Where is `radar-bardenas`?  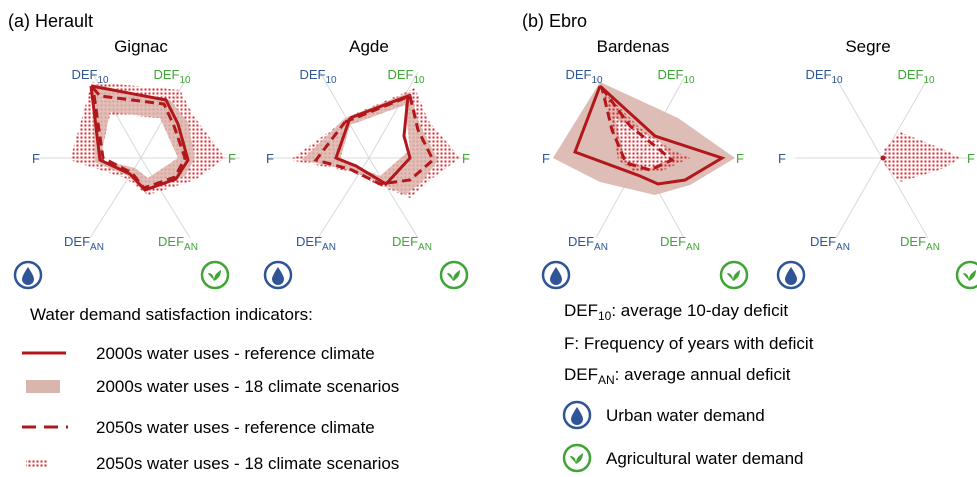
radar-bardenas is located at coordinates (644, 158).